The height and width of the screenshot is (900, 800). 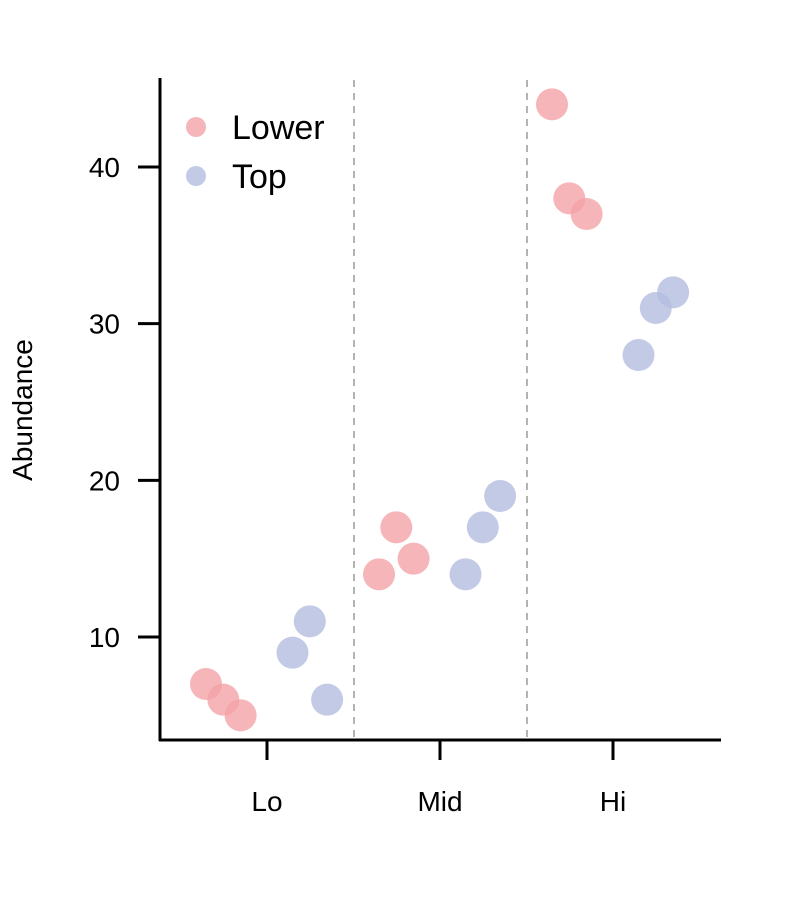 What do you see at coordinates (124, 402) in the screenshot?
I see `y-axis-ticks: 10 20 30 40` at bounding box center [124, 402].